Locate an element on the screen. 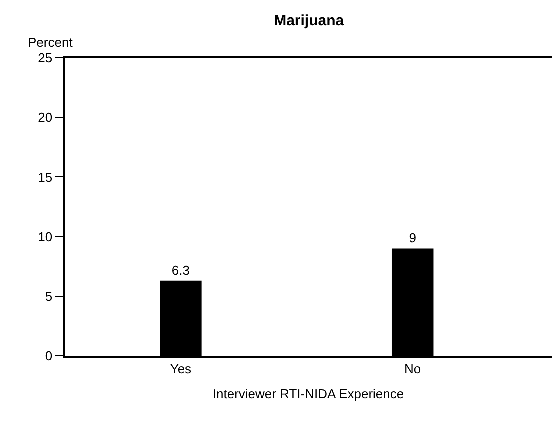 The height and width of the screenshot is (423, 552). y-tick-label: 20 is located at coordinates (45, 118).